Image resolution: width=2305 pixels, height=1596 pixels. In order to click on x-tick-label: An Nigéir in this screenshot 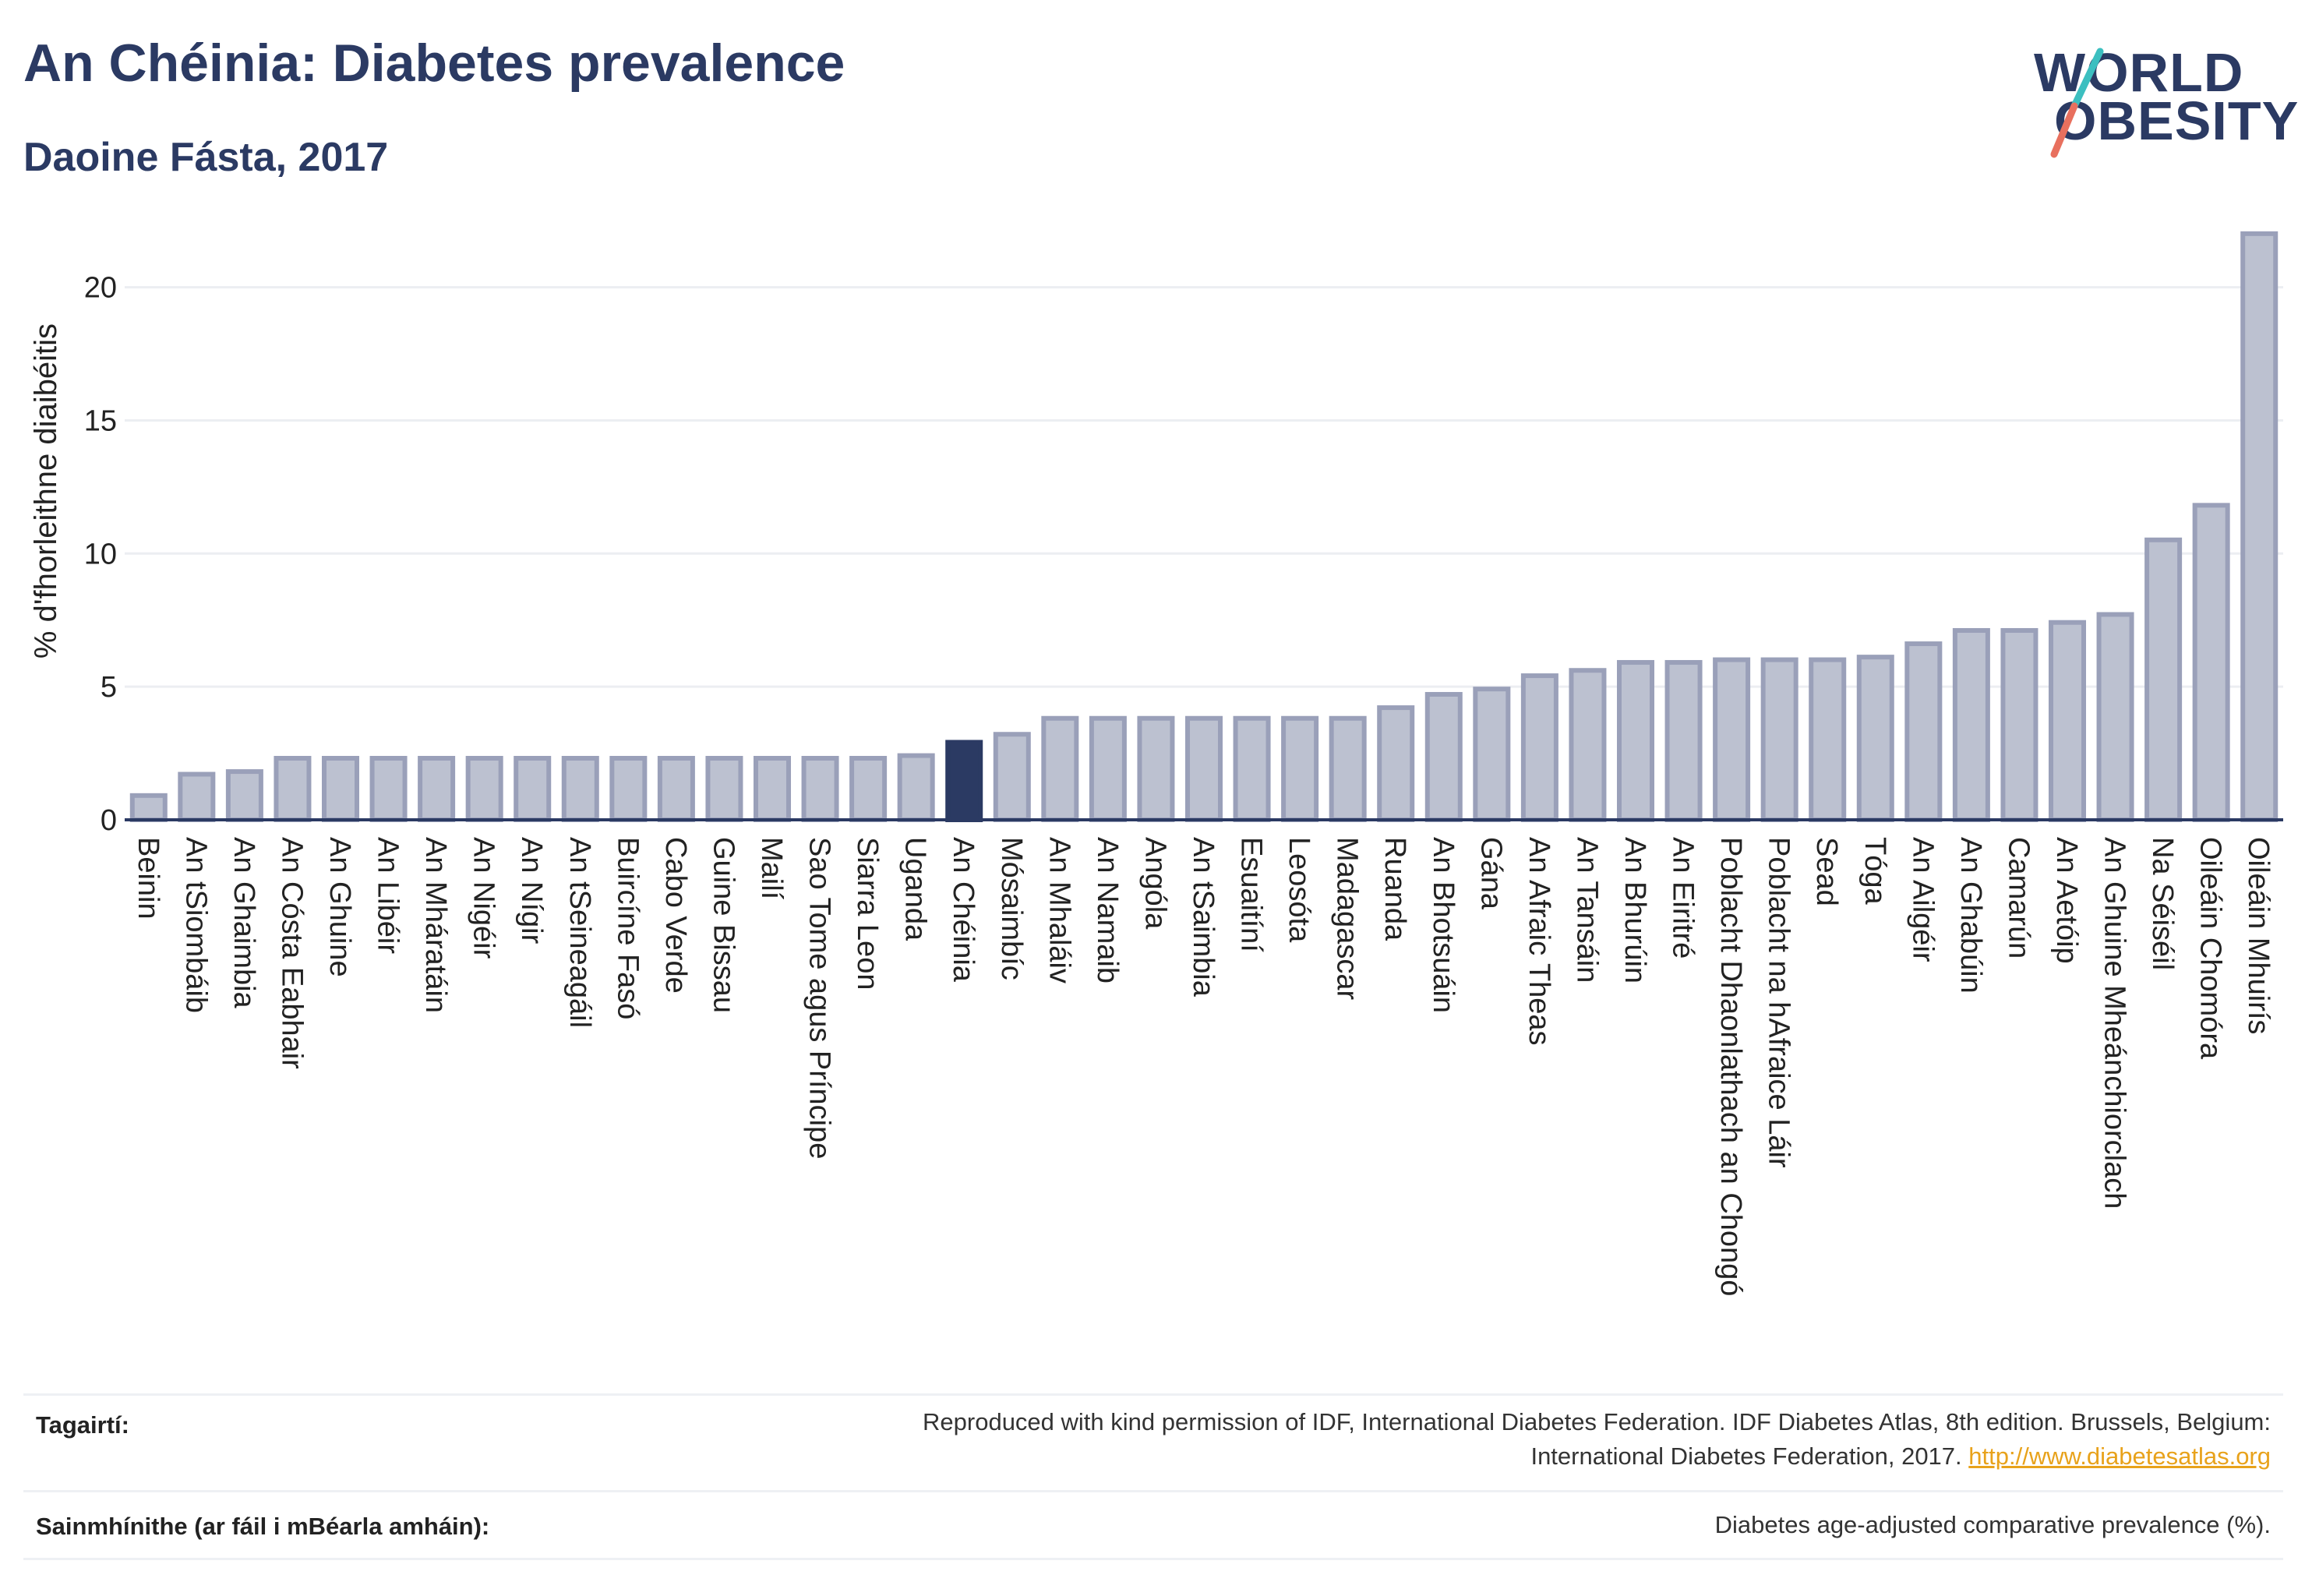, I will do `click(484, 898)`.